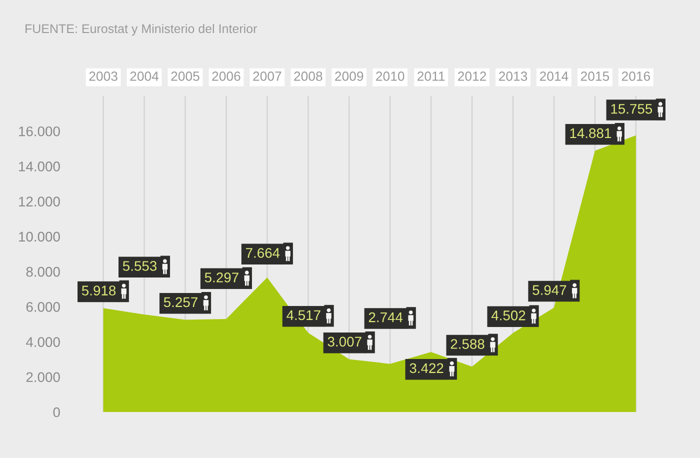  I want to click on x-tick-label: 2016, so click(636, 76).